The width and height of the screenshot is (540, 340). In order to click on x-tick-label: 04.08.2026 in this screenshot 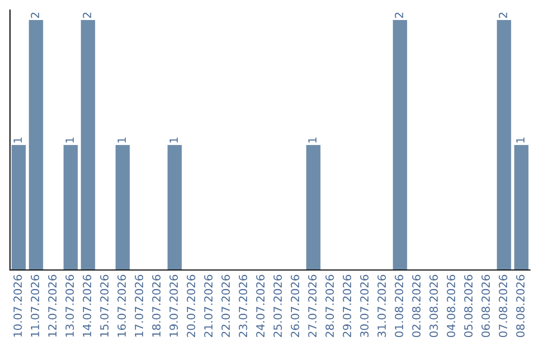, I will do `click(451, 306)`.